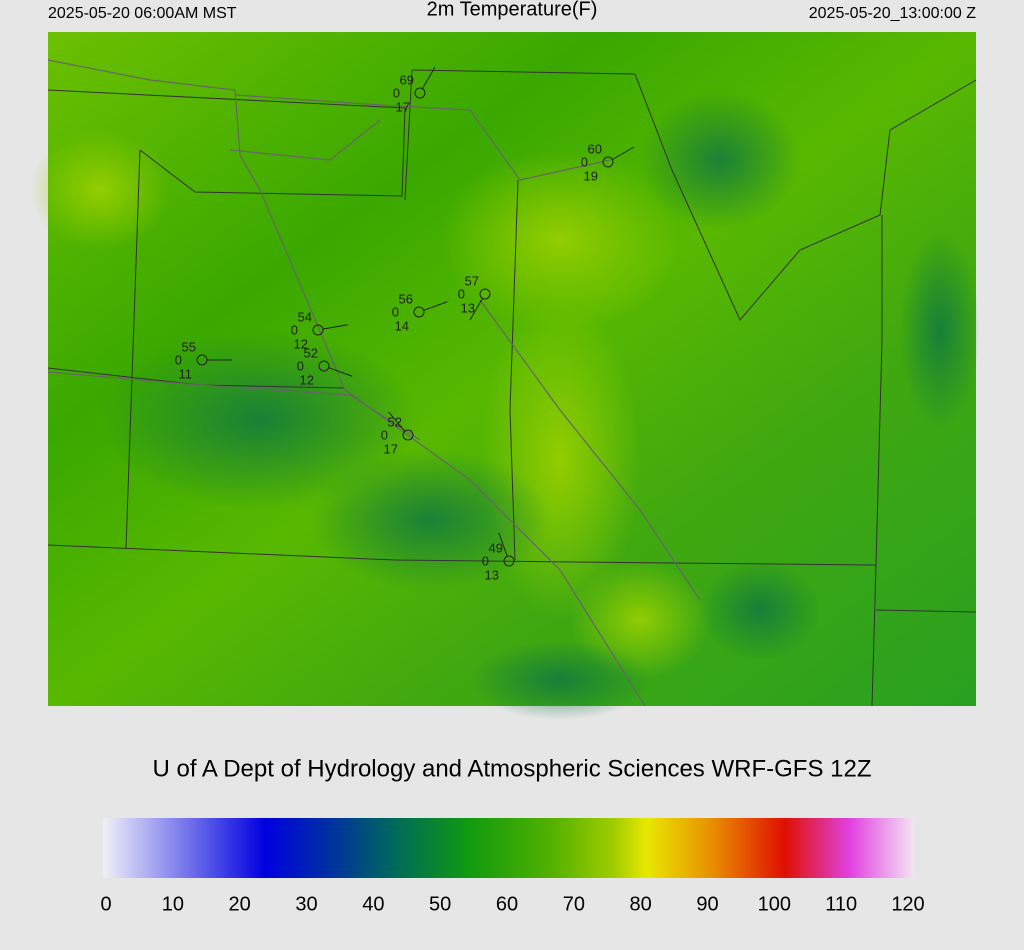  I want to click on temperature: 54, so click(305, 316).